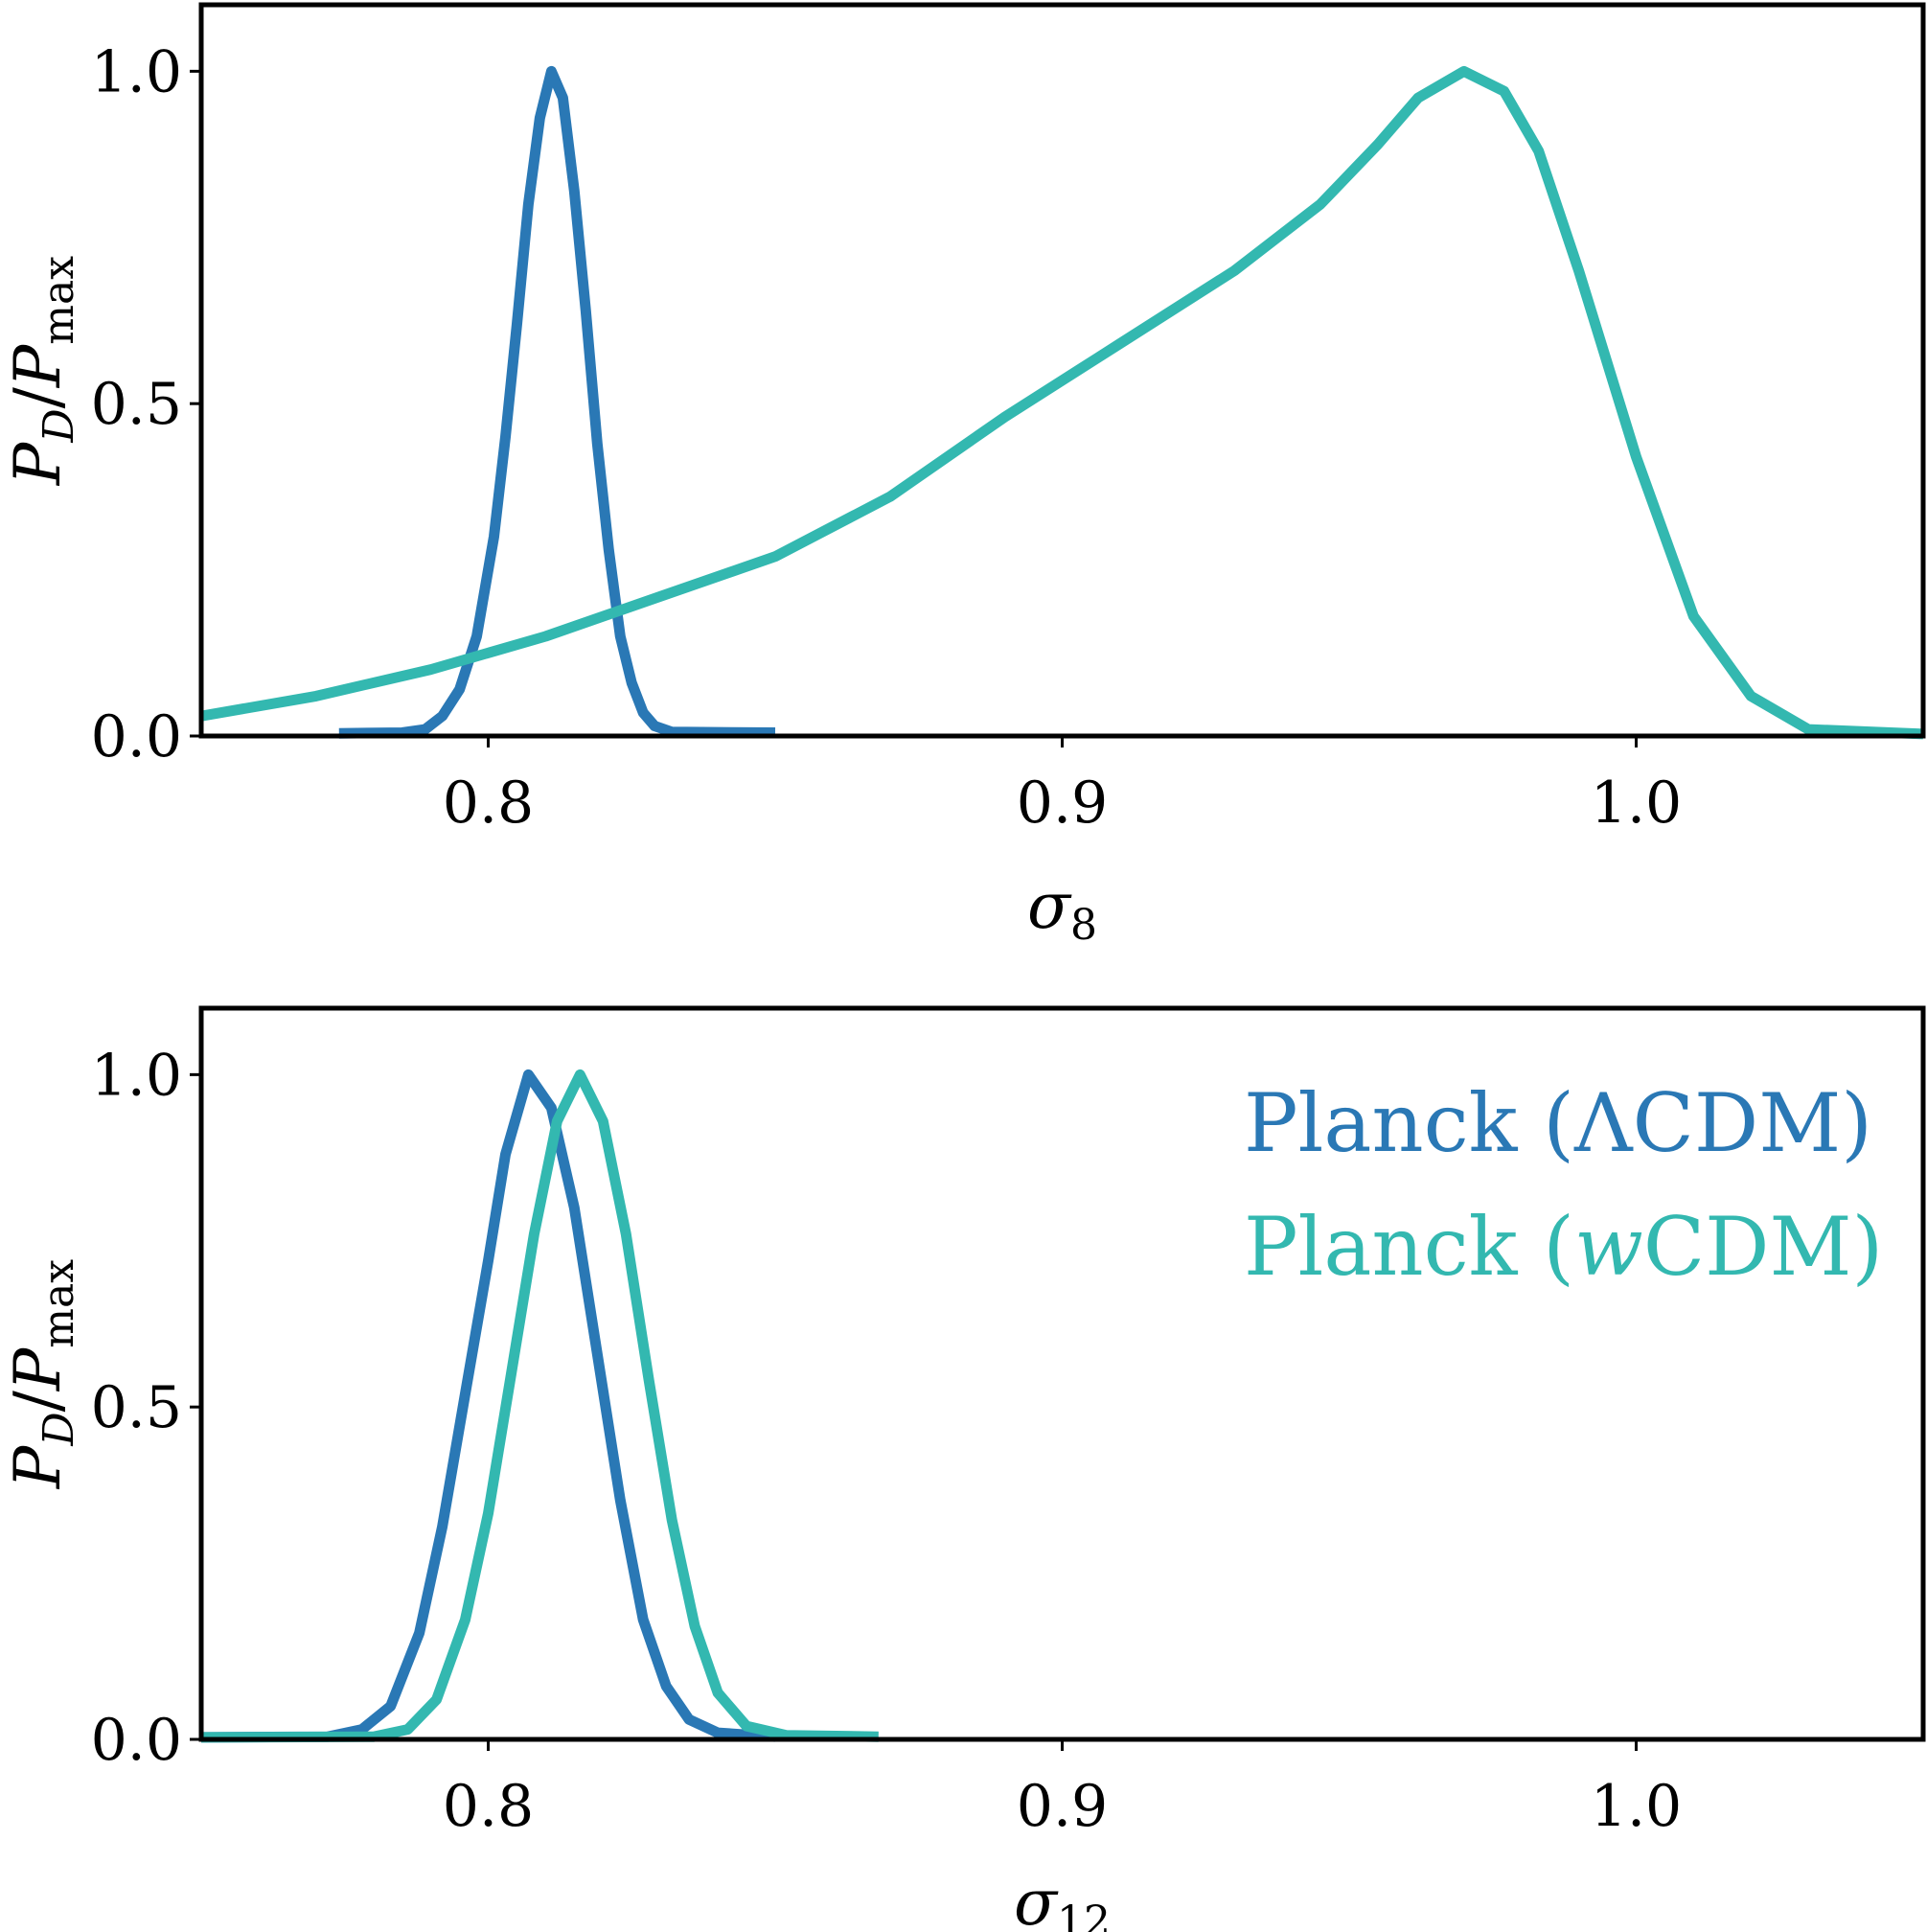 The height and width of the screenshot is (1932, 1927). I want to click on x-axis-label: σ12, so click(1062, 1899).